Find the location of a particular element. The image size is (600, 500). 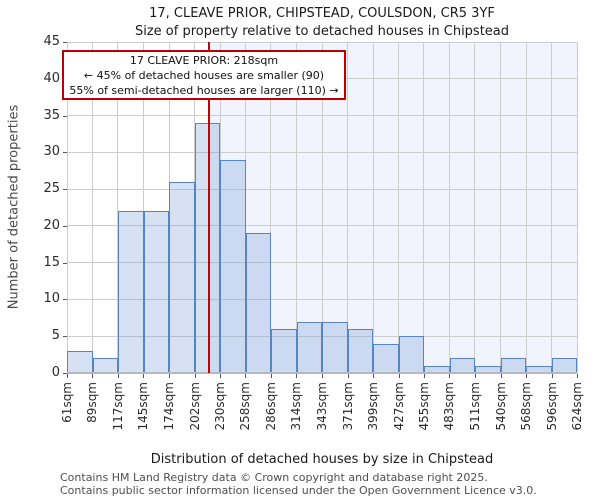

x-tick-label: 343sqm is located at coordinates (322, 406).